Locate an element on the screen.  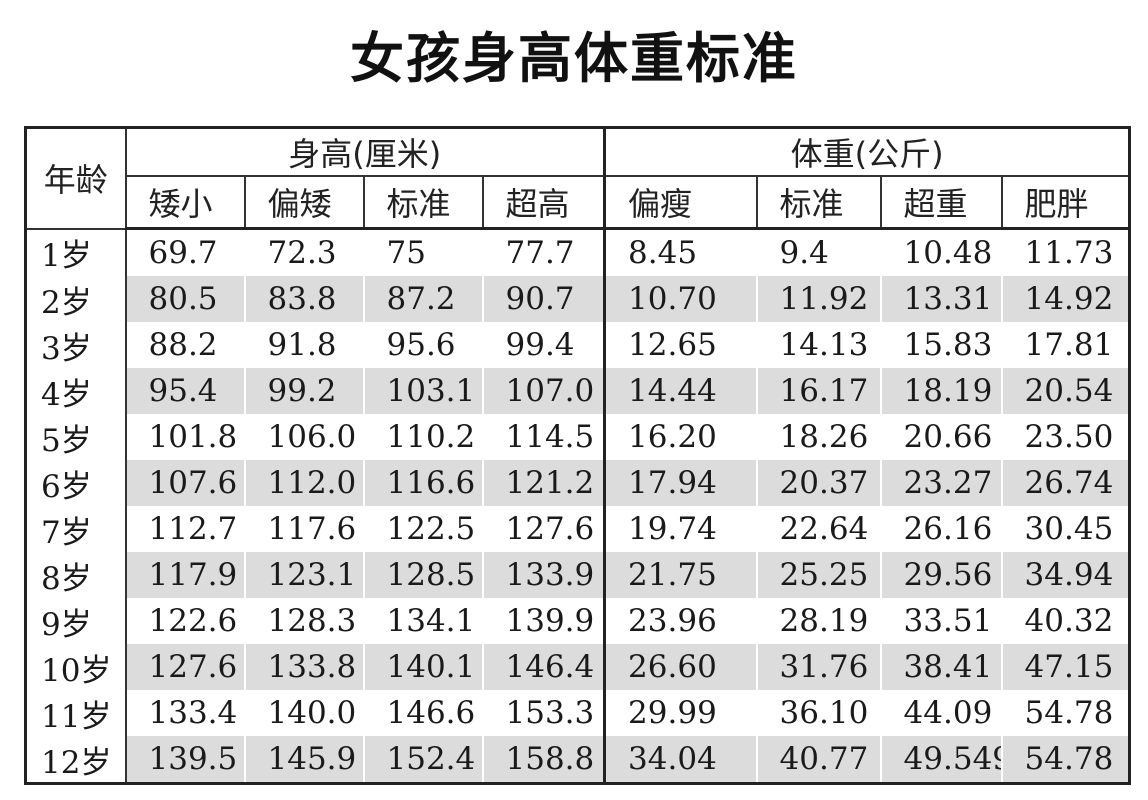
age-cell: 11岁 is located at coordinates (76, 713).